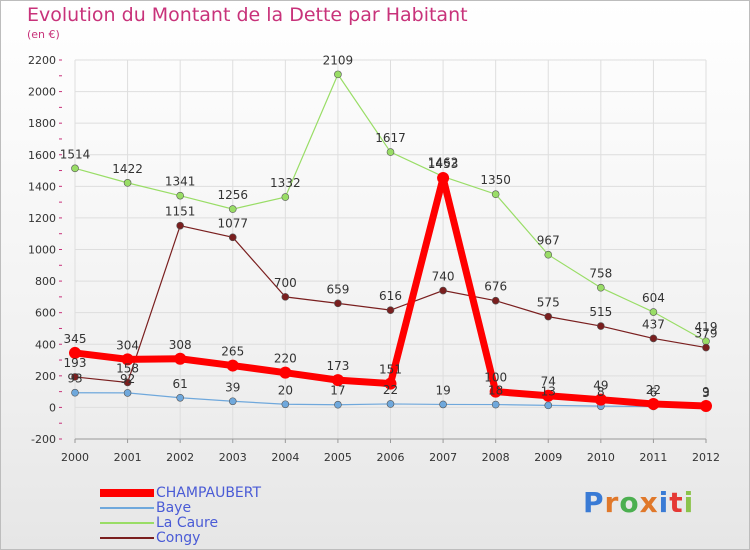  What do you see at coordinates (42, 155) in the screenshot?
I see `y-tick-label: 1600` at bounding box center [42, 155].